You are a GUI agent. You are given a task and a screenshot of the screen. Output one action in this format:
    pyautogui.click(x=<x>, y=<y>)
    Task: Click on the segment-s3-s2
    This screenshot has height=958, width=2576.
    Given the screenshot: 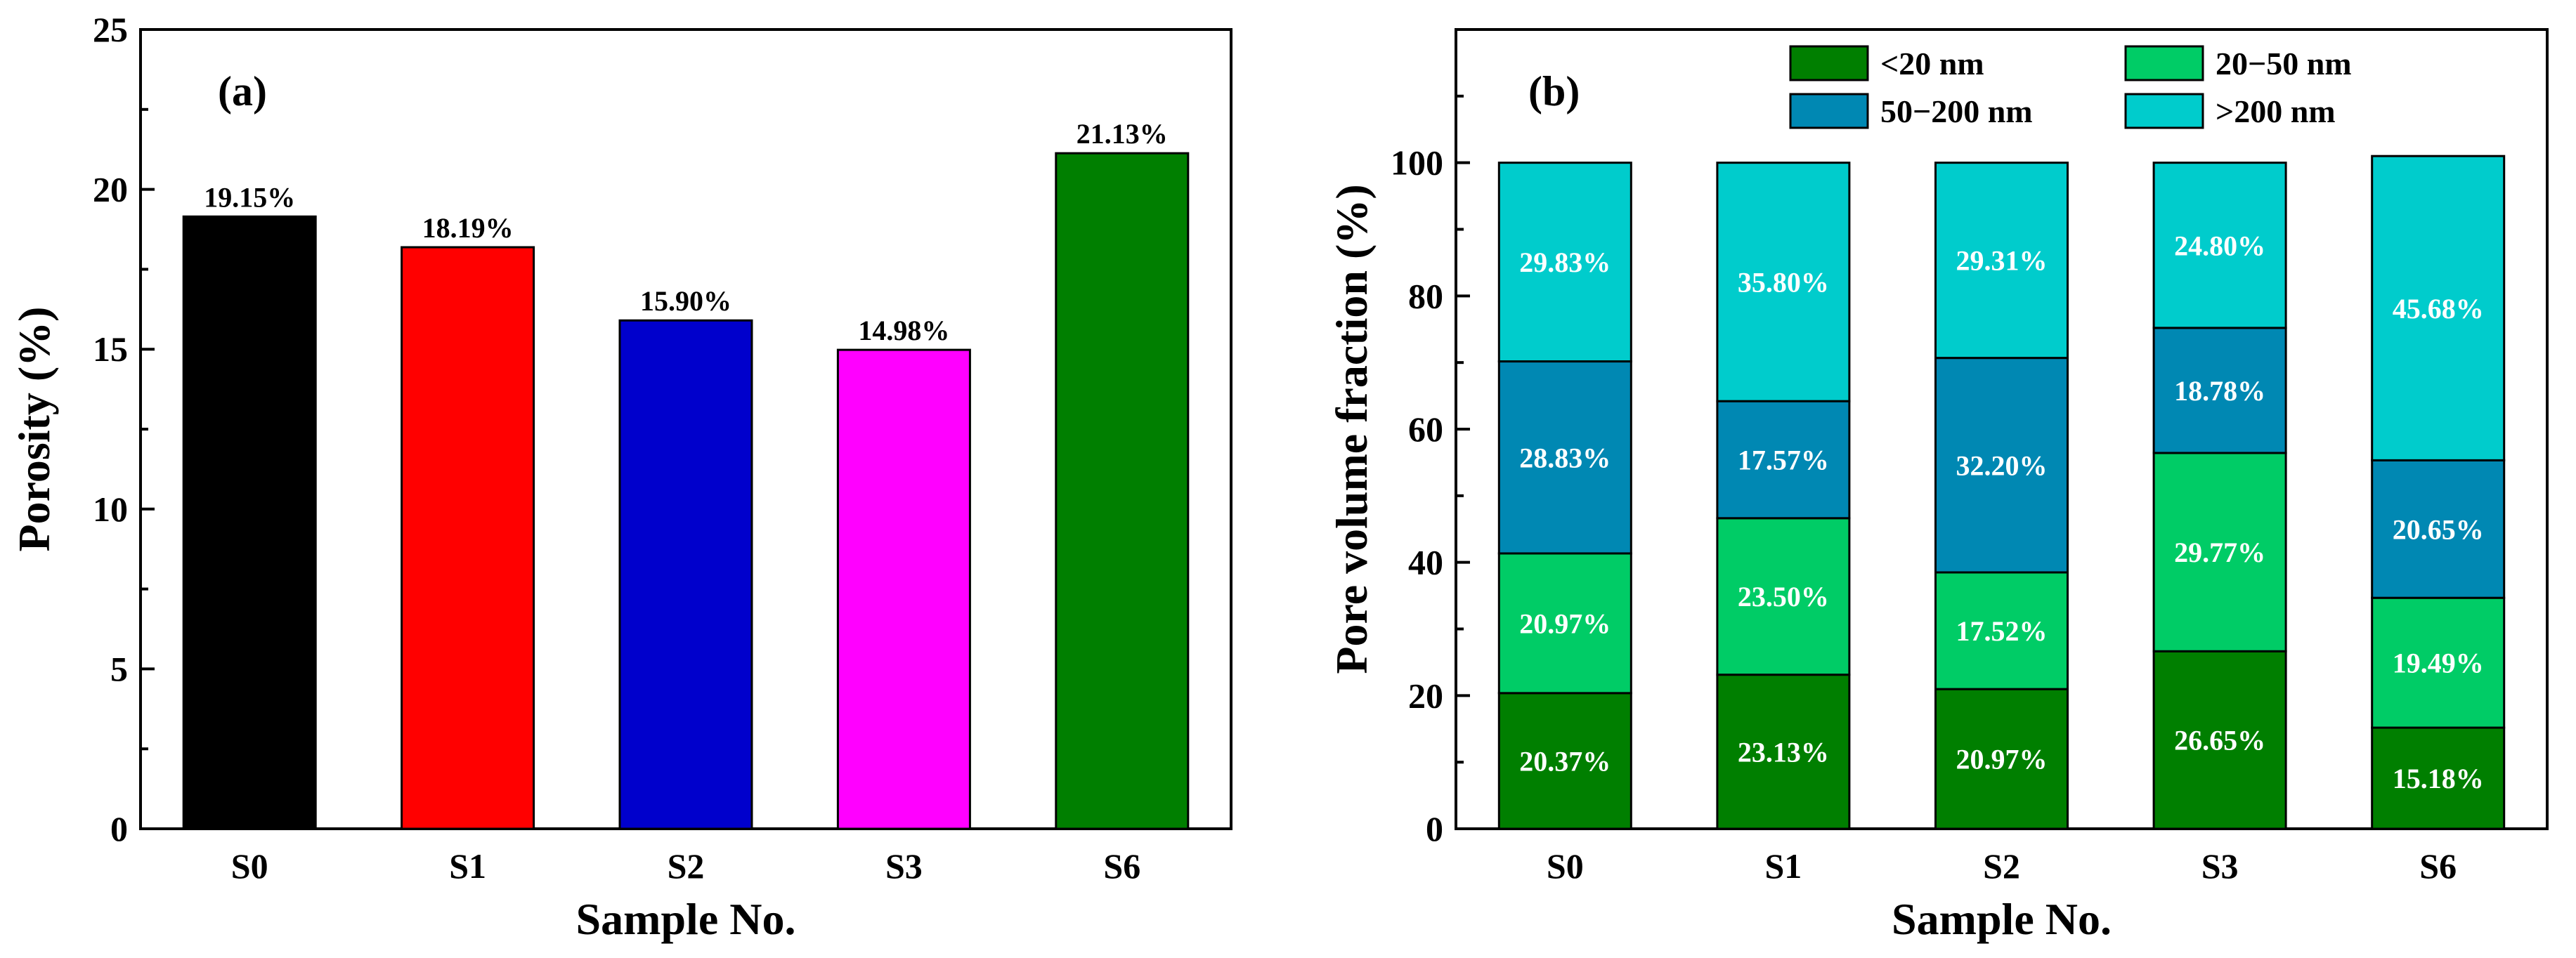 What is the action you would take?
    pyautogui.click(x=2219, y=390)
    